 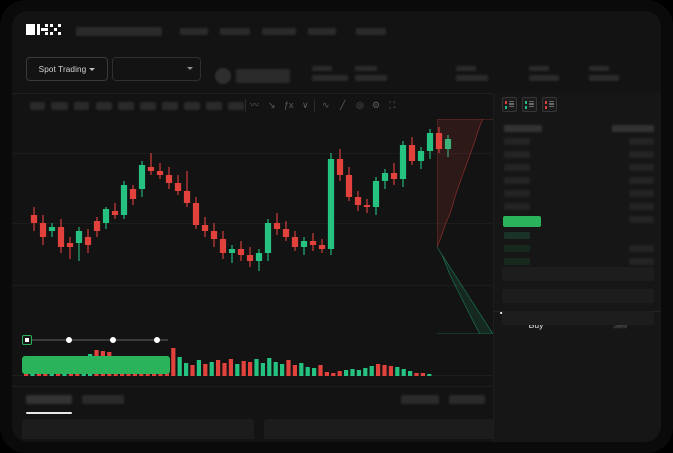 I want to click on orderbook-mode-both, so click(x=509, y=104).